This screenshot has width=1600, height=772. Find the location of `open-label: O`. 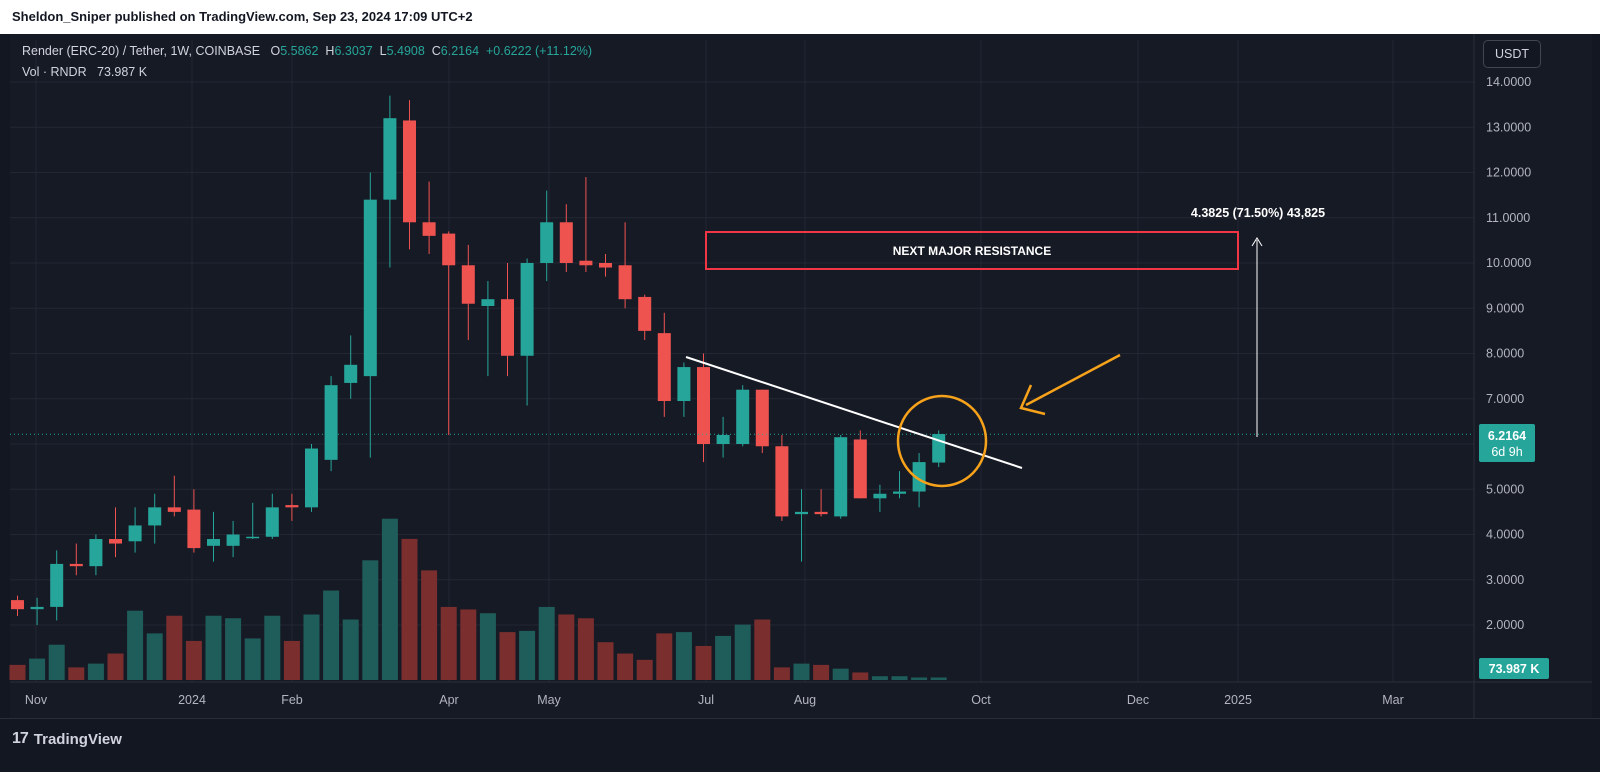

open-label: O is located at coordinates (275, 51).